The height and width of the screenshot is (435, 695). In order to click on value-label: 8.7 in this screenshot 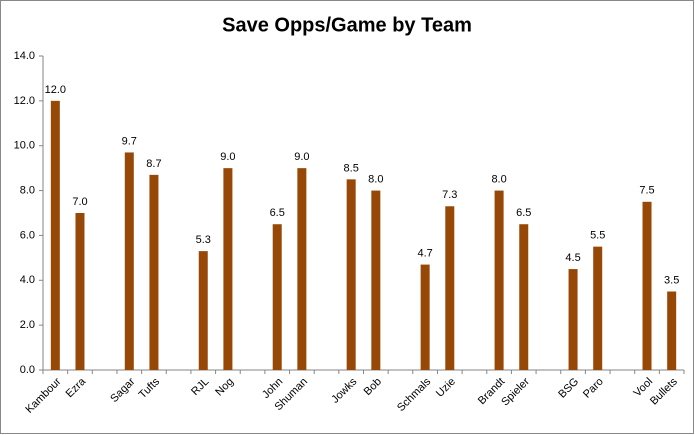, I will do `click(153, 164)`.